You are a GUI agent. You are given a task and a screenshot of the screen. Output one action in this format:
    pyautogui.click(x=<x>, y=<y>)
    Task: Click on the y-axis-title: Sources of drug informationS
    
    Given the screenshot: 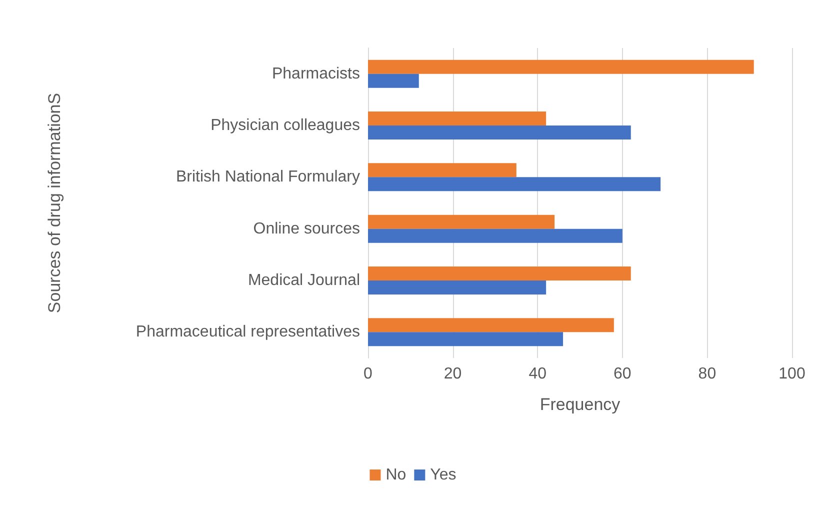 What is the action you would take?
    pyautogui.click(x=54, y=203)
    